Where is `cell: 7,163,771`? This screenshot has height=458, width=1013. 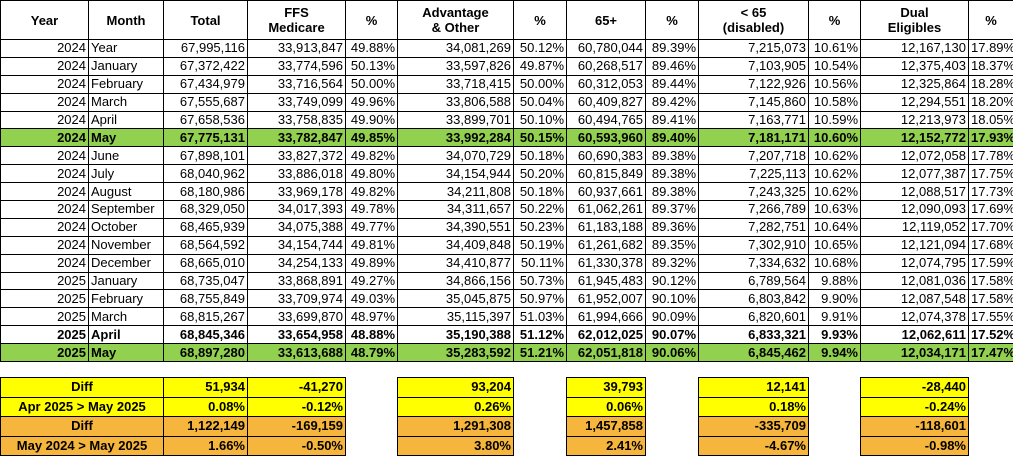 cell: 7,163,771 is located at coordinates (753, 120).